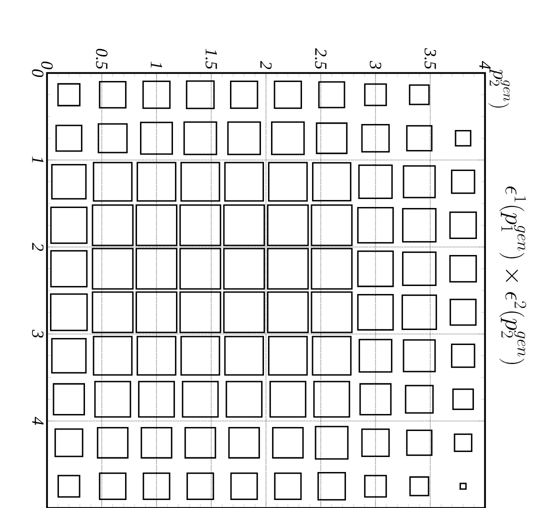 The width and height of the screenshot is (556, 508). Describe the element at coordinates (38, 334) in the screenshot. I see `y-tick-label: 3` at that location.